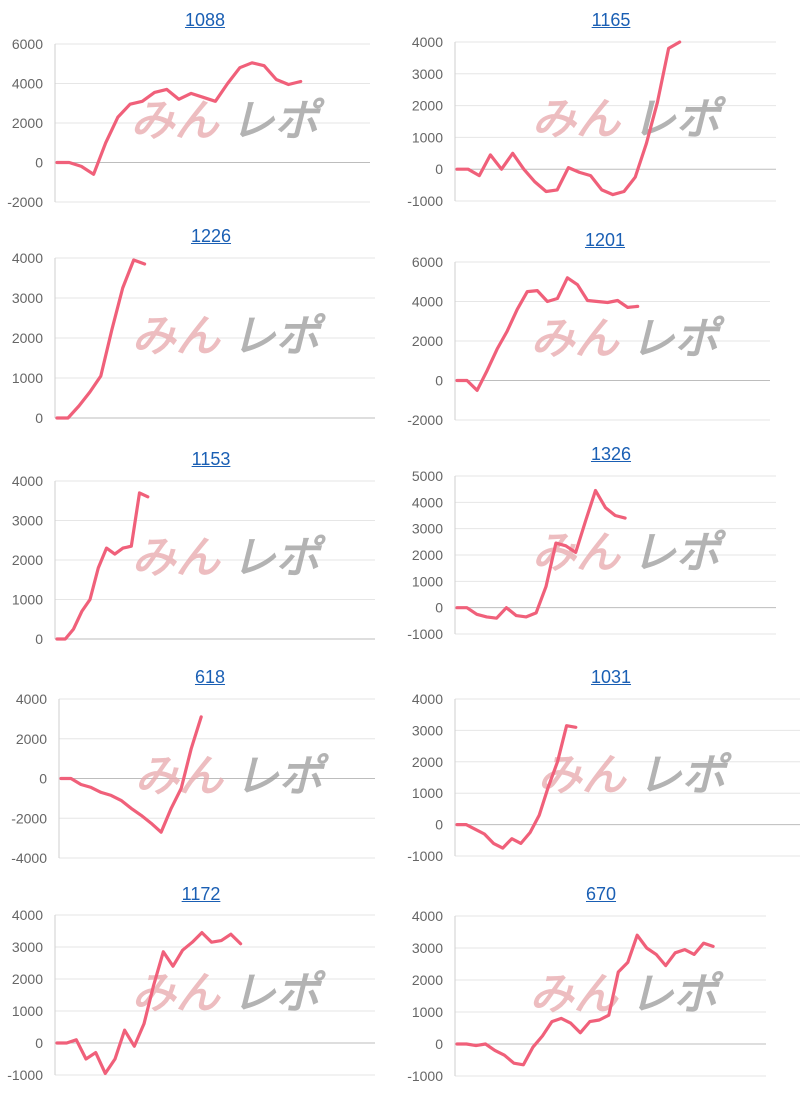 This screenshot has width=800, height=1096. What do you see at coordinates (605, 240) in the screenshot?
I see `chart-title-link: 1201` at bounding box center [605, 240].